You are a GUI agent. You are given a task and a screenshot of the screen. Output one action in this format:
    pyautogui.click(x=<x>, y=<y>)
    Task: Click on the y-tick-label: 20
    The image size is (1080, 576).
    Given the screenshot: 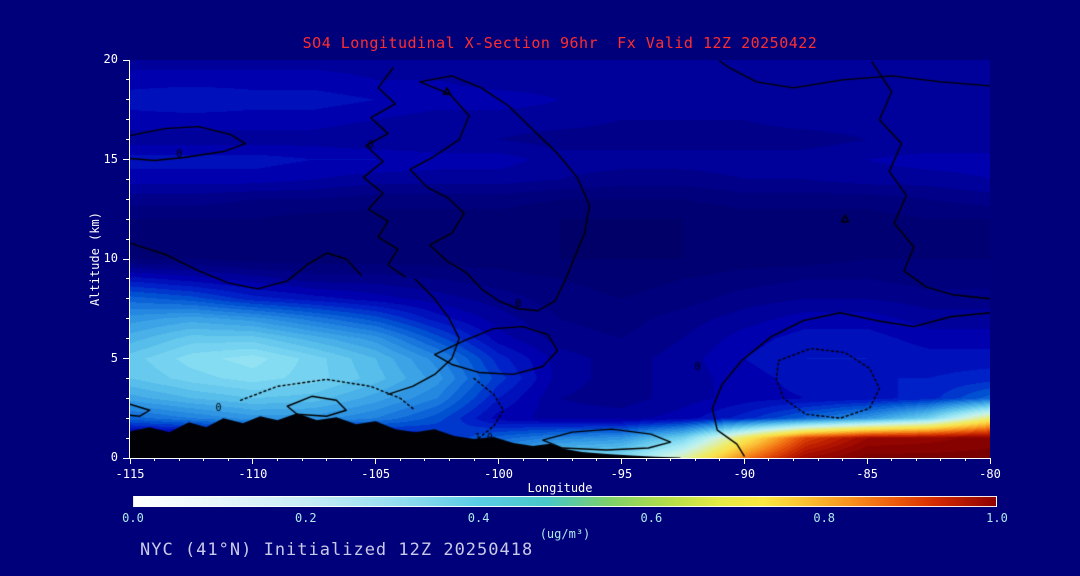 What is the action you would take?
    pyautogui.click(x=110, y=59)
    